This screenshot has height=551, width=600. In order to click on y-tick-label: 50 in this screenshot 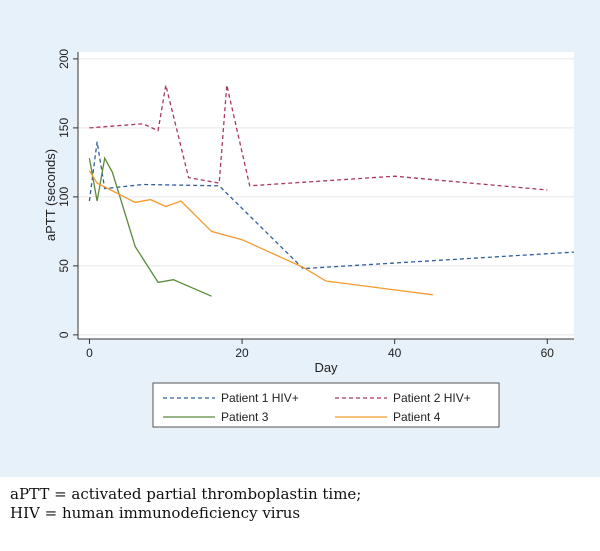, I will do `click(64, 266)`.